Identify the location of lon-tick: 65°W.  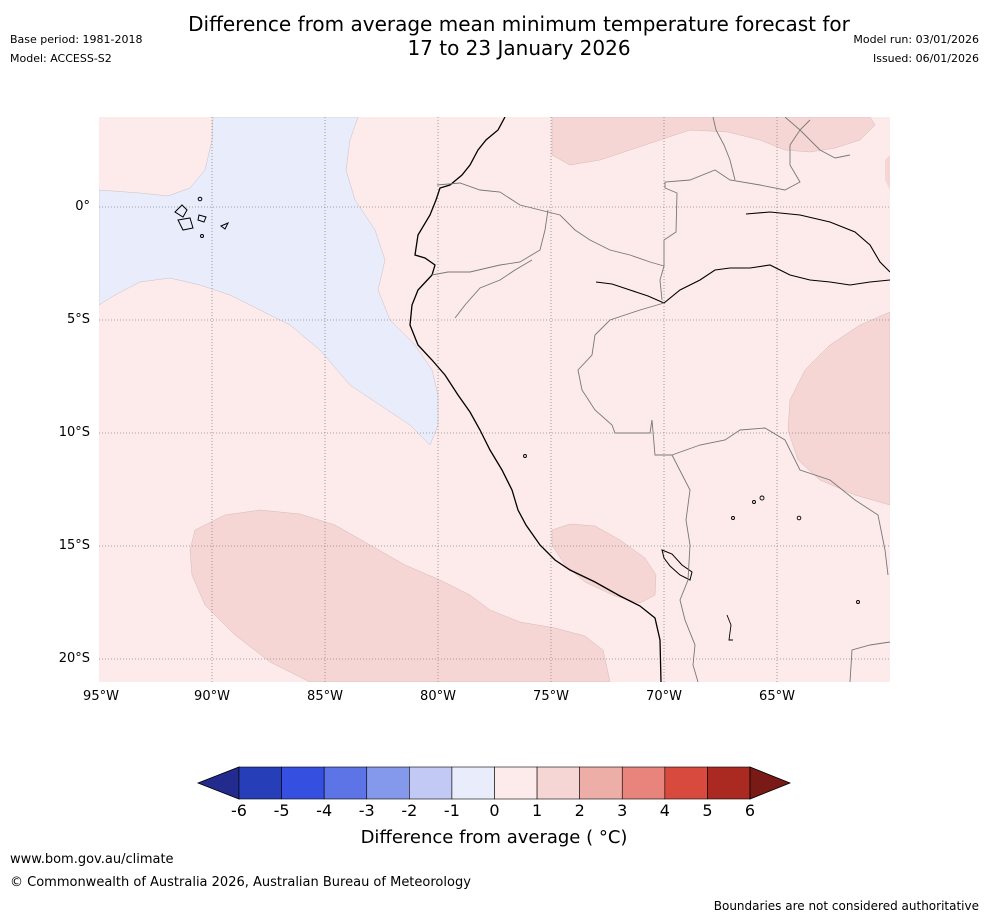
(777, 696).